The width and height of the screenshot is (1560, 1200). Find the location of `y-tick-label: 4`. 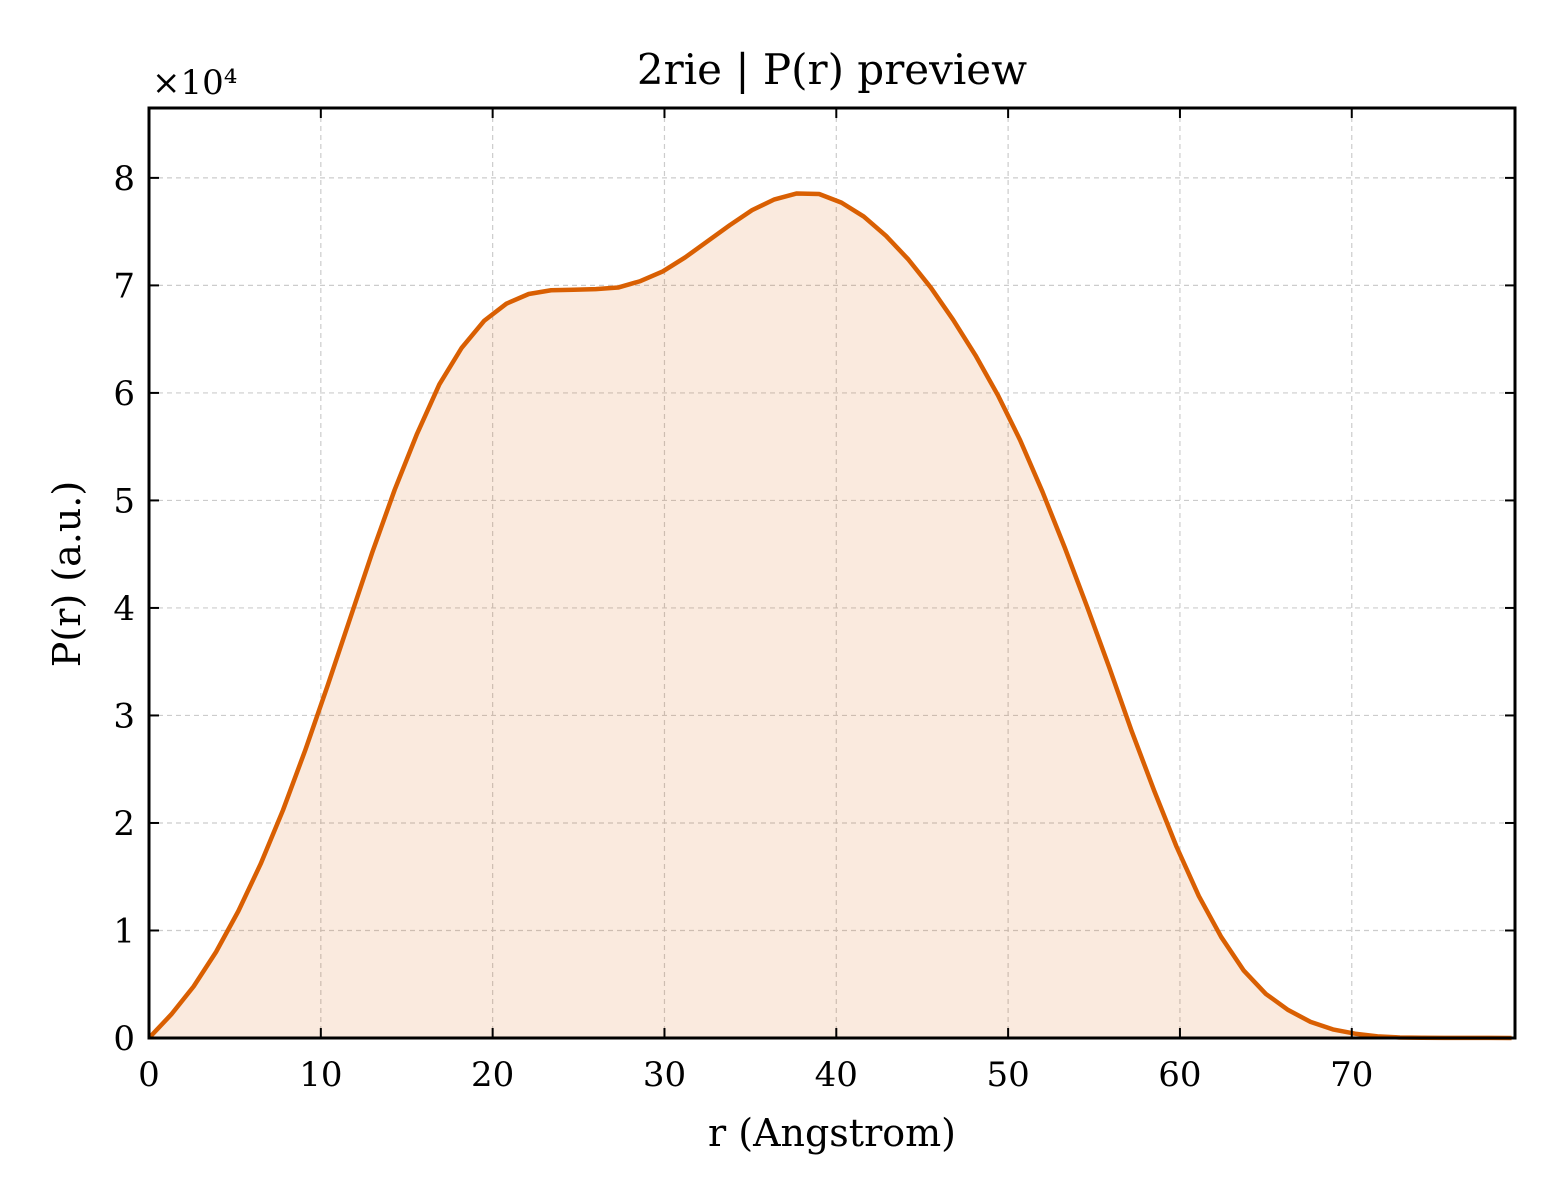

y-tick-label: 4 is located at coordinates (124, 609).